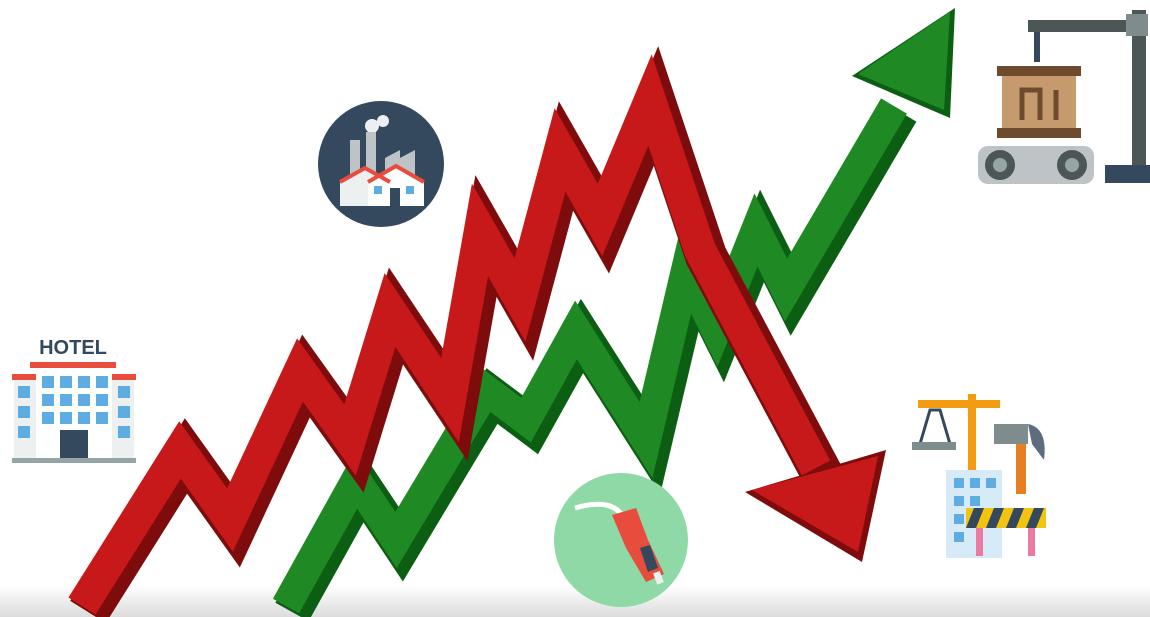 The height and width of the screenshot is (617, 1150). I want to click on hotel-sign: HOTEL, so click(73, 348).